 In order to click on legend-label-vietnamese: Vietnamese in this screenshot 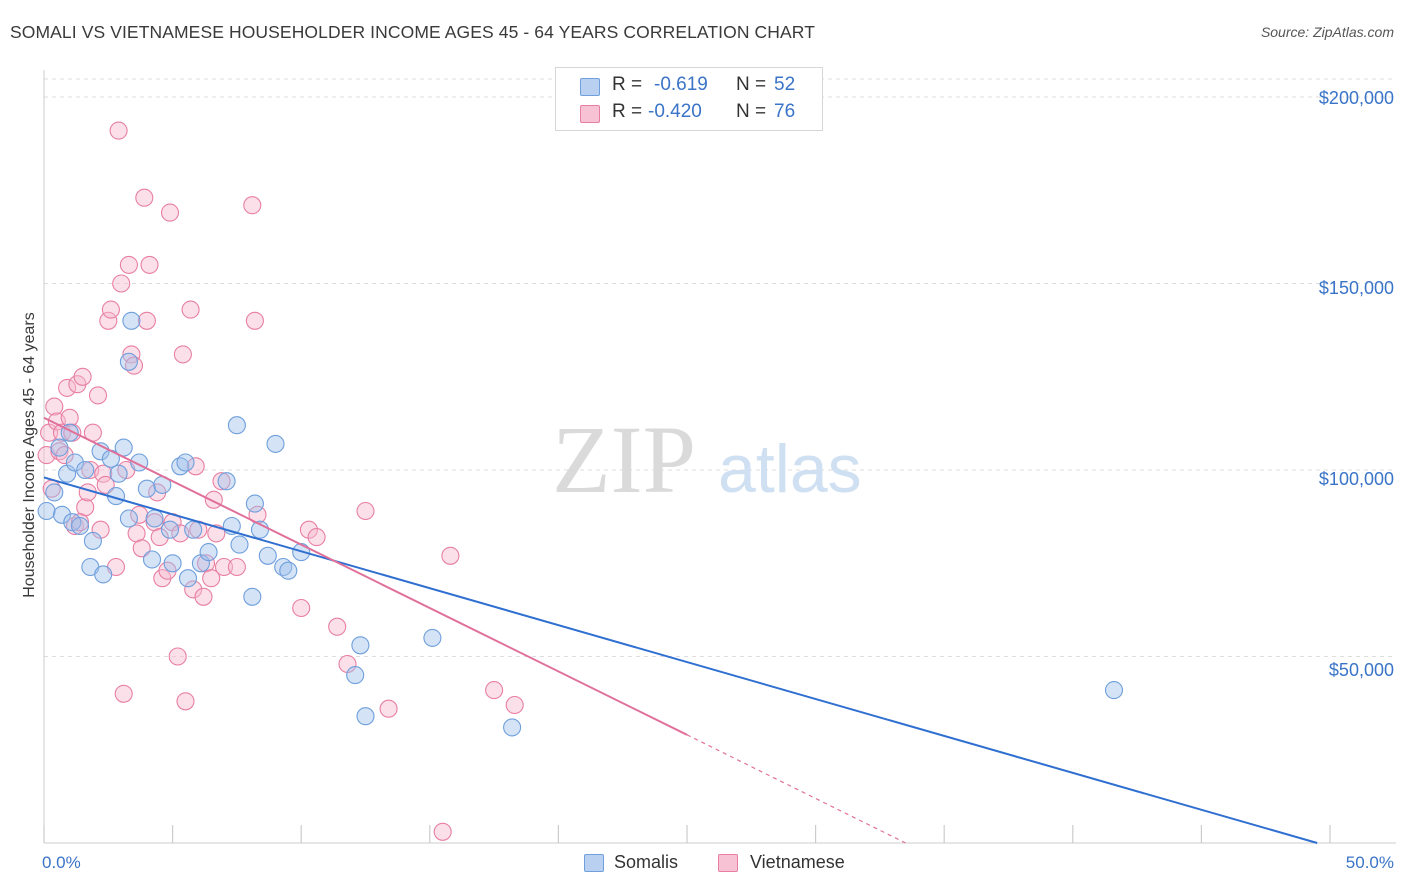, I will do `click(797, 862)`.